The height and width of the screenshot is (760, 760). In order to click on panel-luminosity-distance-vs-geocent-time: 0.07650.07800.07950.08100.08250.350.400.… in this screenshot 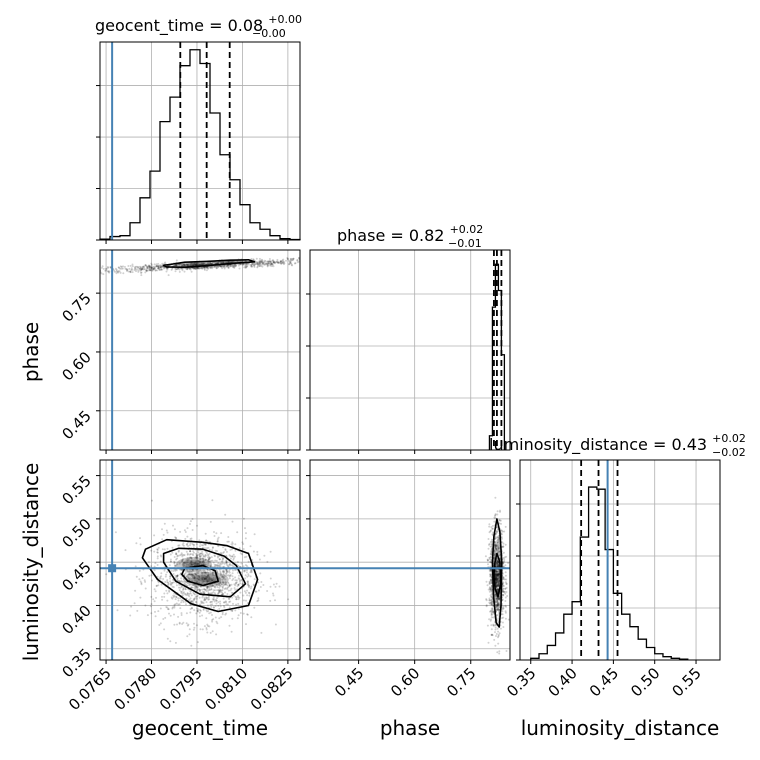, I will do `click(179, 586)`.